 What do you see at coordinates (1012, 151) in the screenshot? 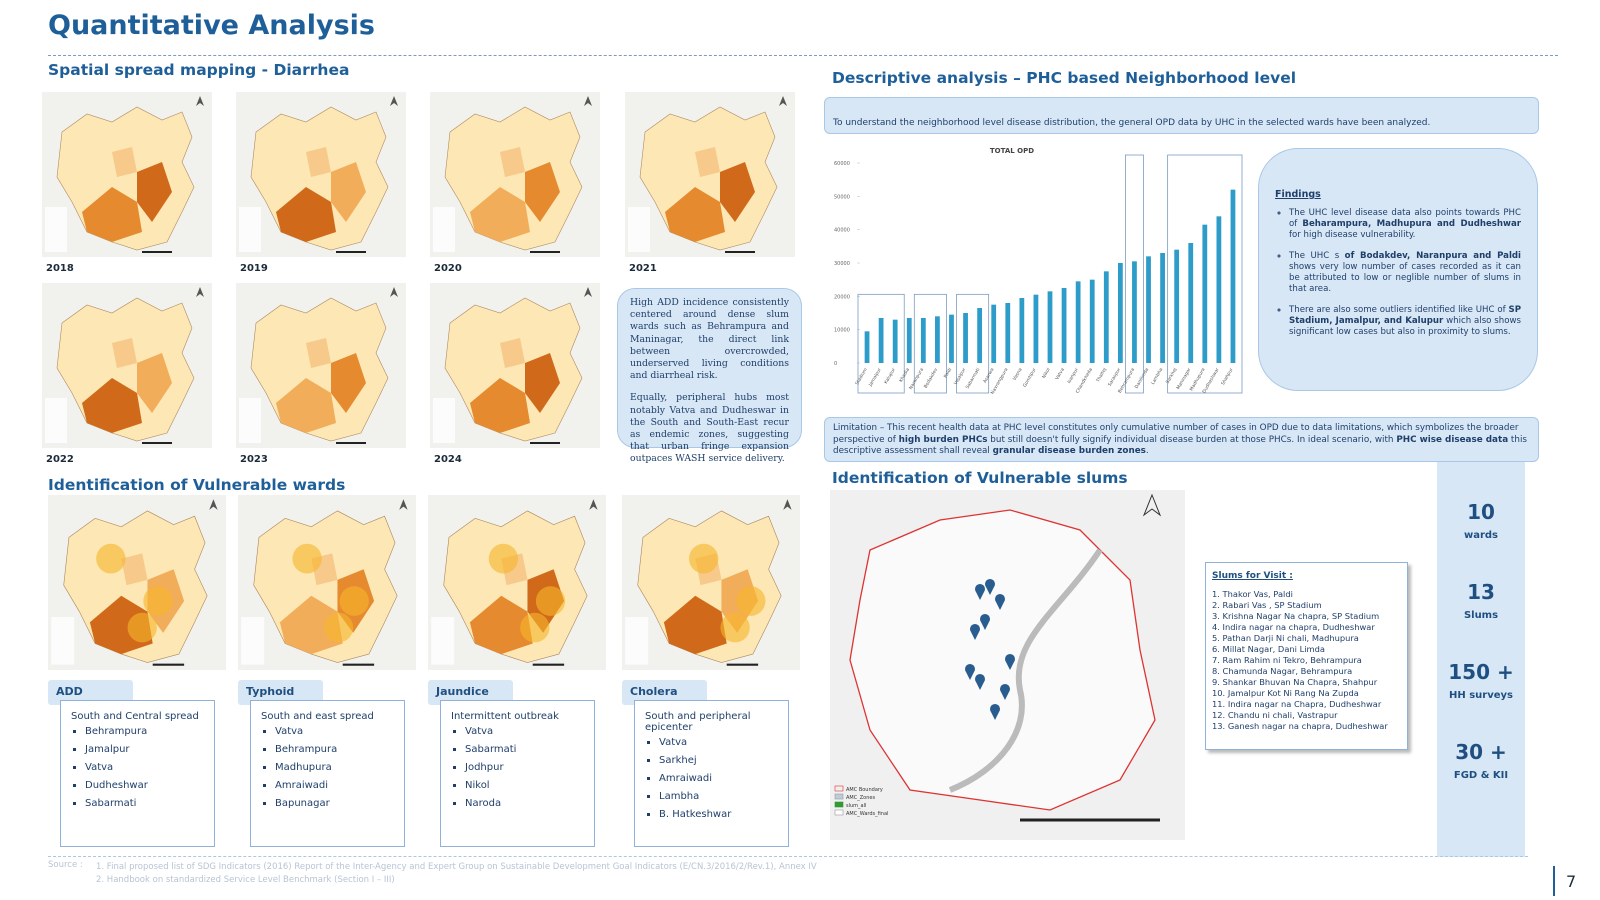
I see `chart-title: TOTAL OPD` at bounding box center [1012, 151].